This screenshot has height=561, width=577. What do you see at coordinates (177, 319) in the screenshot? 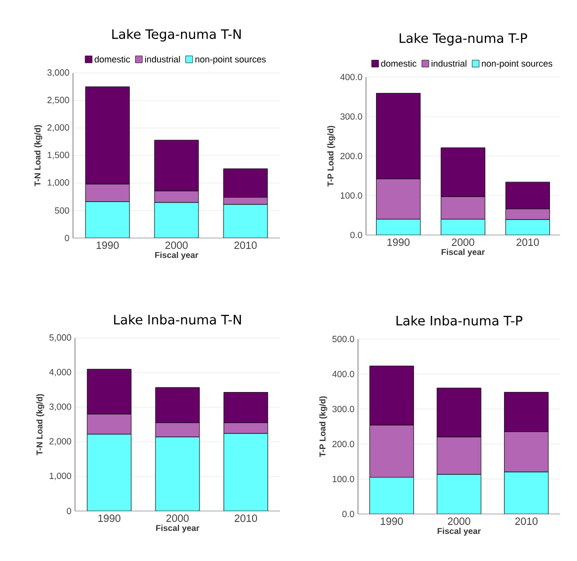
I see `chart-title: Lake Inba-numa T-N` at bounding box center [177, 319].